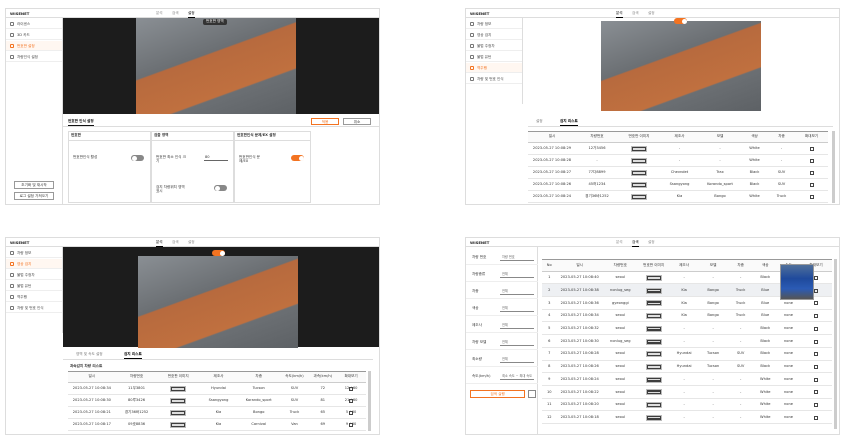 The height and width of the screenshot is (440, 845). Describe the element at coordinates (357, 121) in the screenshot. I see `button: 취소` at that location.